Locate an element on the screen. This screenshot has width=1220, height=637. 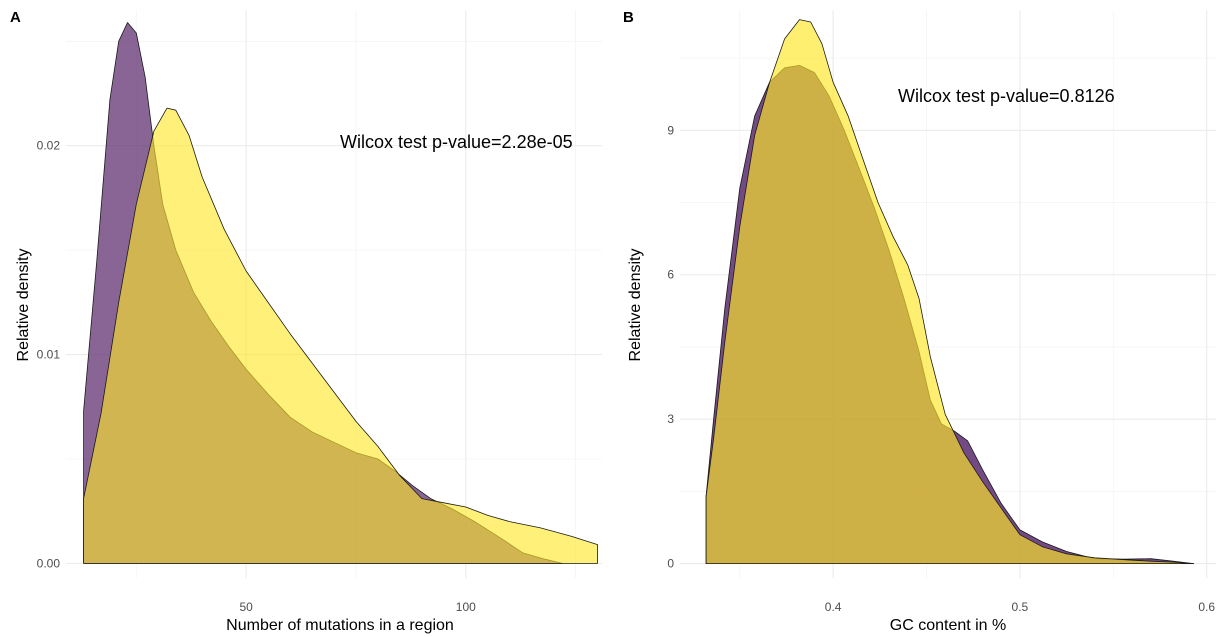
panel-b-y-axis-title: Relative density is located at coordinates (635, 305).